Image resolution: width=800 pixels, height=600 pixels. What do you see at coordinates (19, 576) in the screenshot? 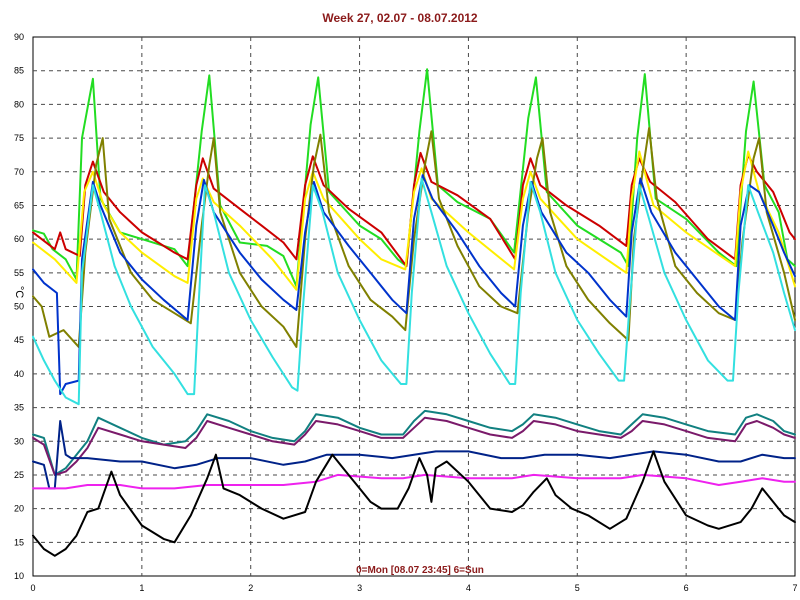
I see `y-tick-label: 10` at bounding box center [19, 576].